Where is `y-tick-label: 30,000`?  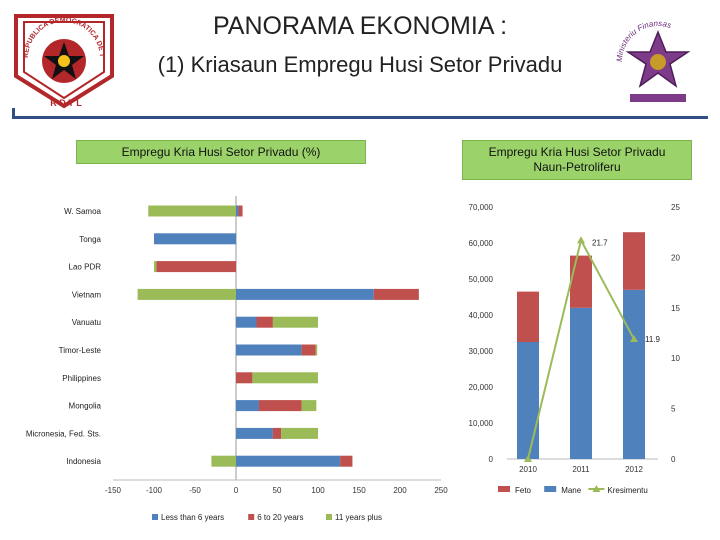
y-tick-label: 30,000 is located at coordinates (481, 351).